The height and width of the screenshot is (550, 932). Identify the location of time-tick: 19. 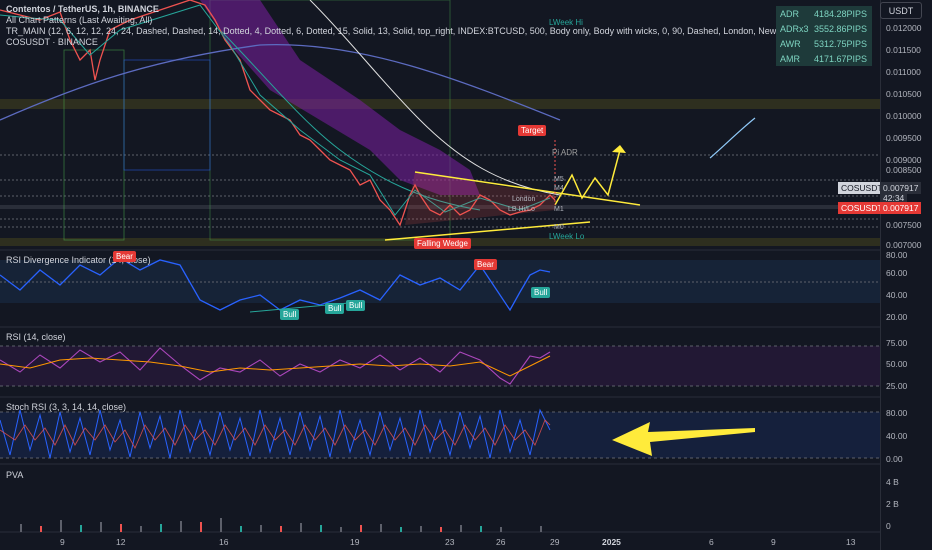
(355, 542).